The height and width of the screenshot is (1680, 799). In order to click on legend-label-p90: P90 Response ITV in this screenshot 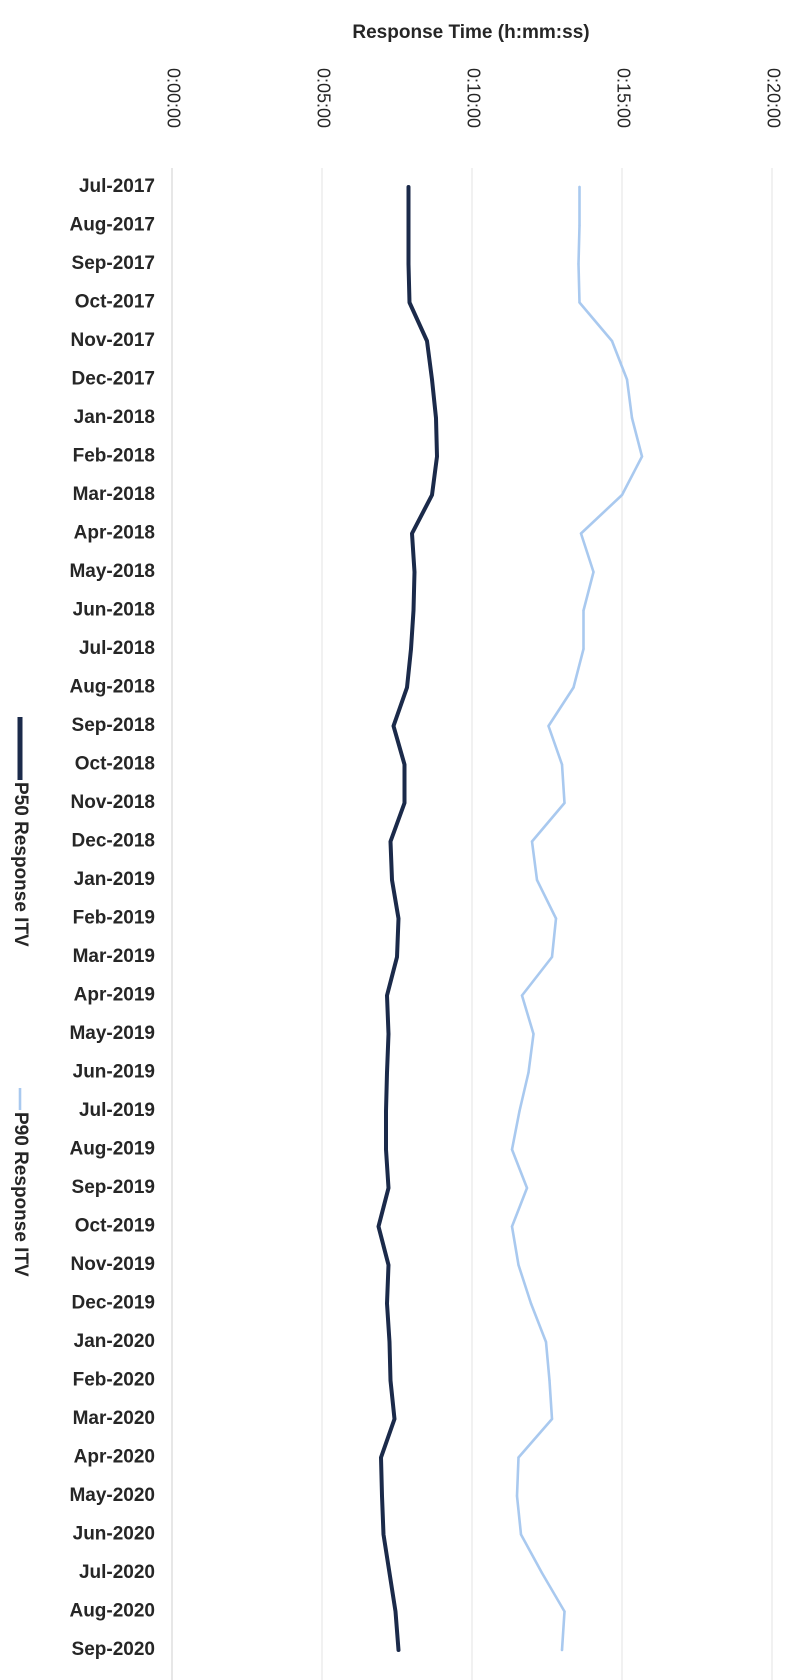, I will do `click(20, 1194)`.